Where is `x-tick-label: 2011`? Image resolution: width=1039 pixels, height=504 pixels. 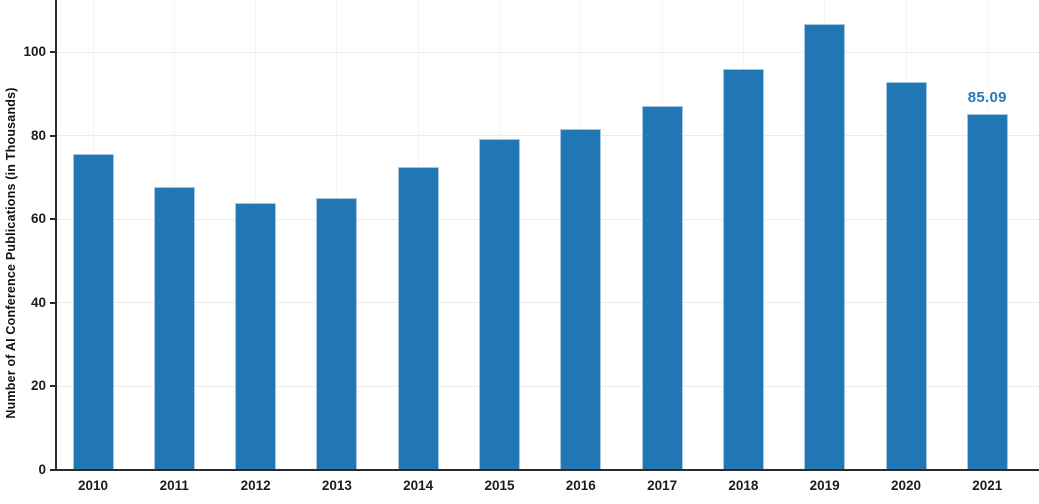 x-tick-label: 2011 is located at coordinates (174, 485).